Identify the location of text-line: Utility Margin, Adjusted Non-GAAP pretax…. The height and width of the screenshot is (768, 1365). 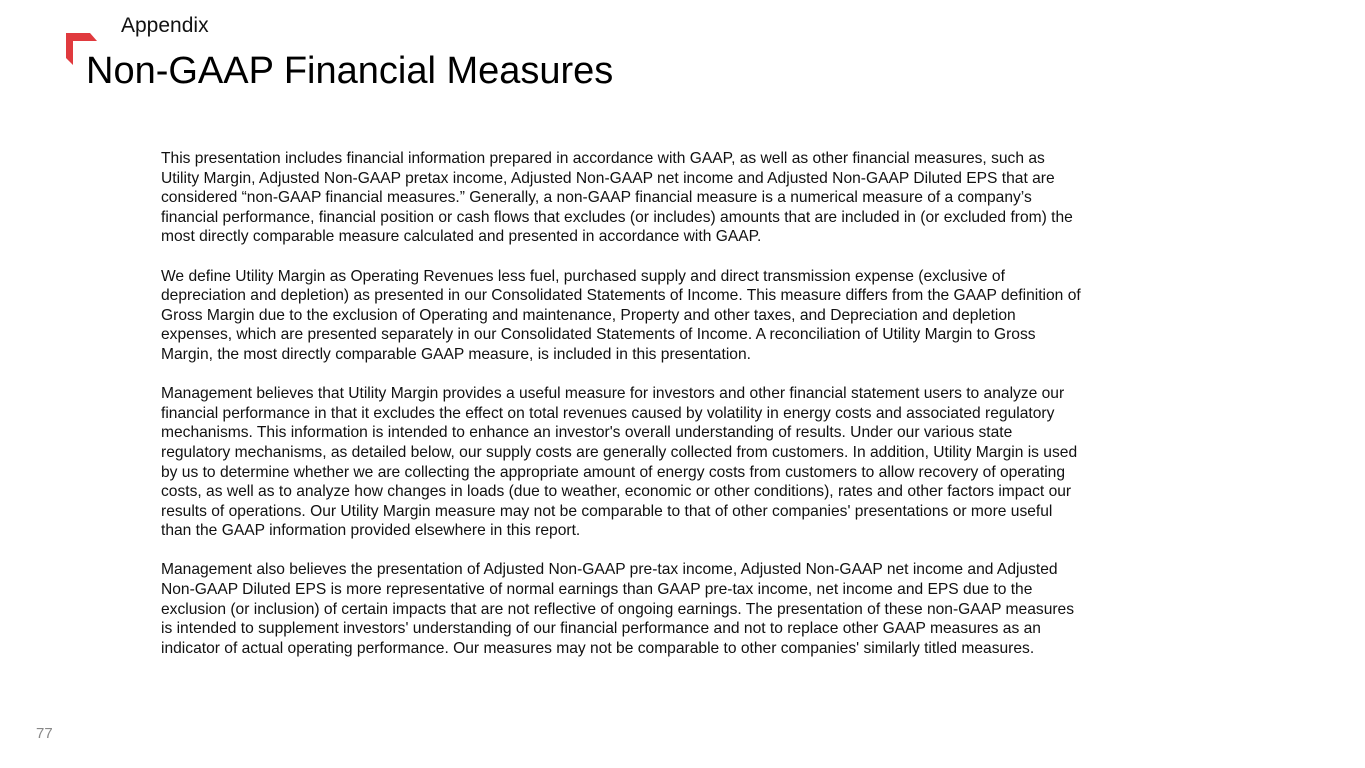
(608, 178).